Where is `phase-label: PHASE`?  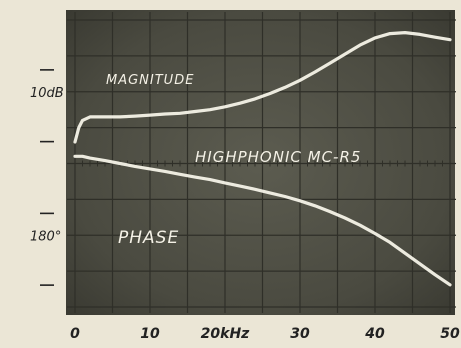 phase-label: PHASE is located at coordinates (148, 238).